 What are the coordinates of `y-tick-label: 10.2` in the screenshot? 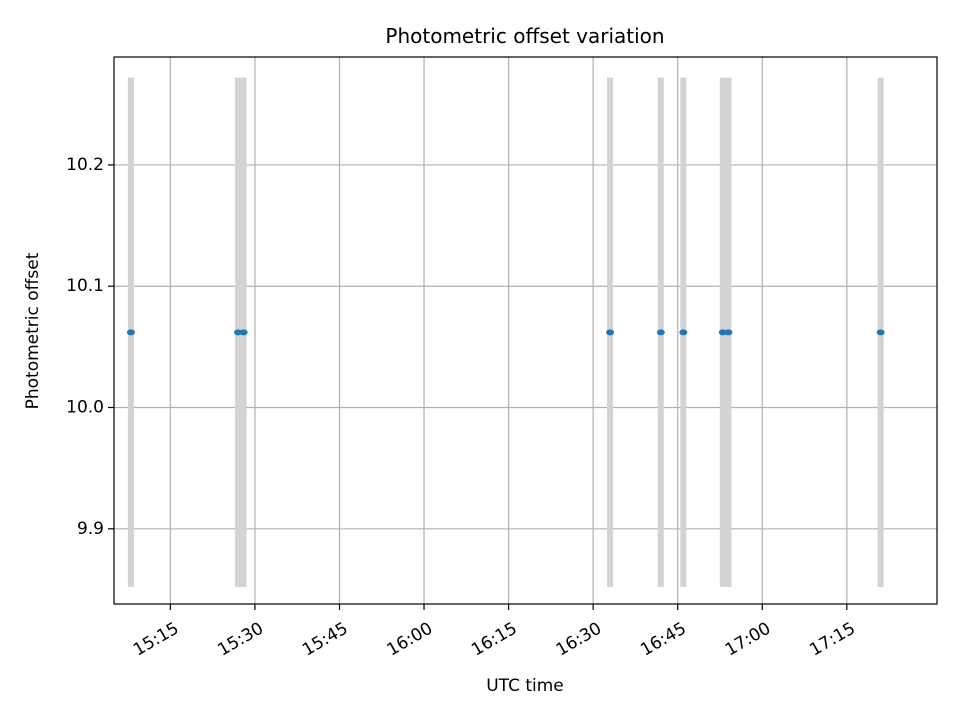 It's located at (85, 165).